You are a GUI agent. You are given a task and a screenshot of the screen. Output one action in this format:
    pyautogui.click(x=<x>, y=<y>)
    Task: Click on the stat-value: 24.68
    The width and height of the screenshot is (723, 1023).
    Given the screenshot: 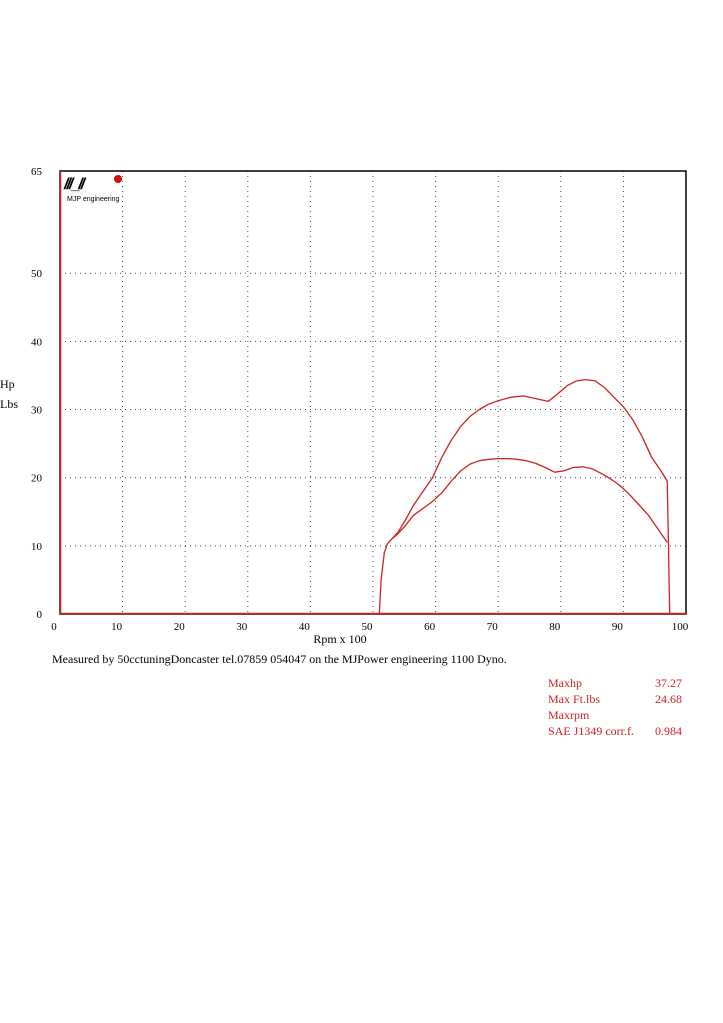 What is the action you would take?
    pyautogui.click(x=668, y=699)
    